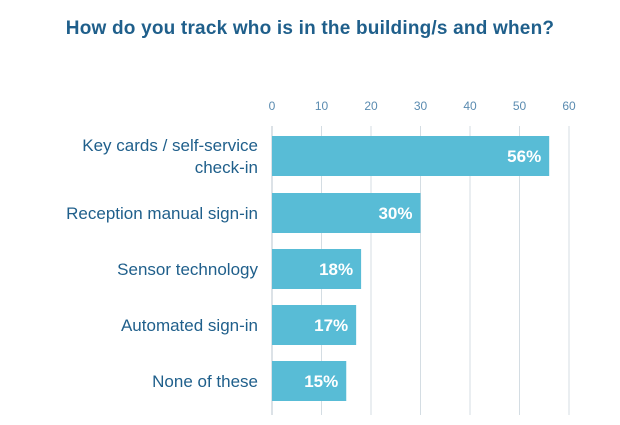 The width and height of the screenshot is (620, 425). Describe the element at coordinates (520, 106) in the screenshot. I see `x-tick-label: 50` at that location.